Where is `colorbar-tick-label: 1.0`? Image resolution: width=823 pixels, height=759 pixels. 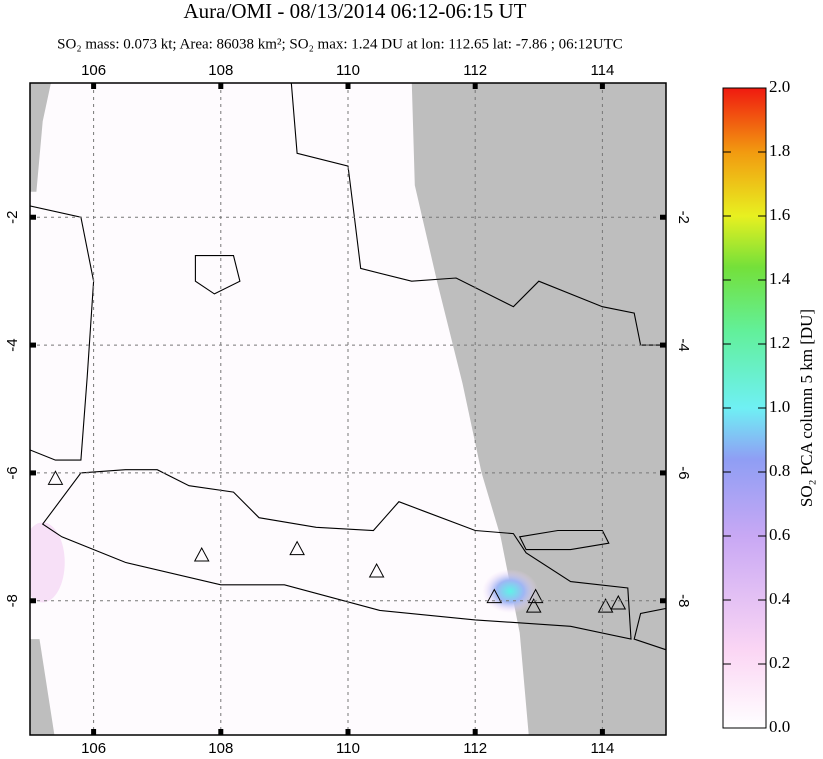 colorbar-tick-label: 1.0 is located at coordinates (779, 406).